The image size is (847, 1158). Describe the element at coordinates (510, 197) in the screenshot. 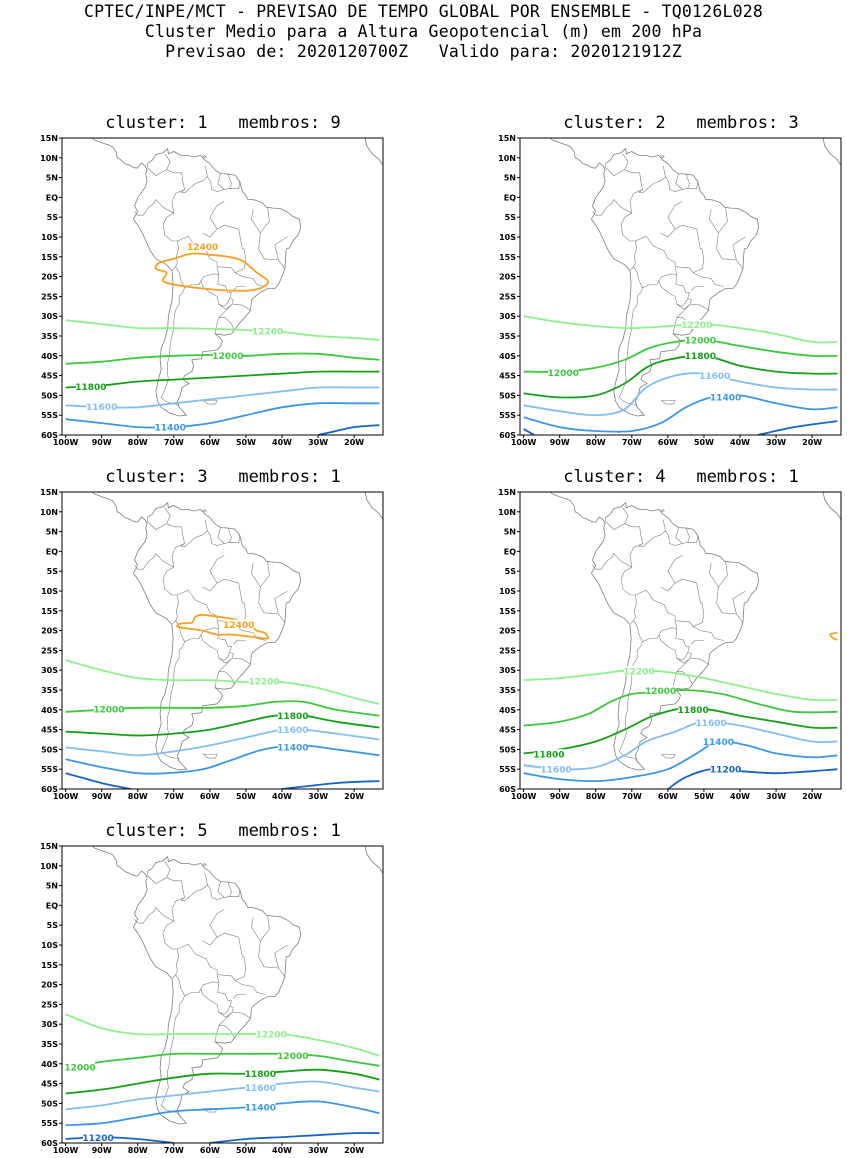

I see `lat-tick-label: EQ` at that location.